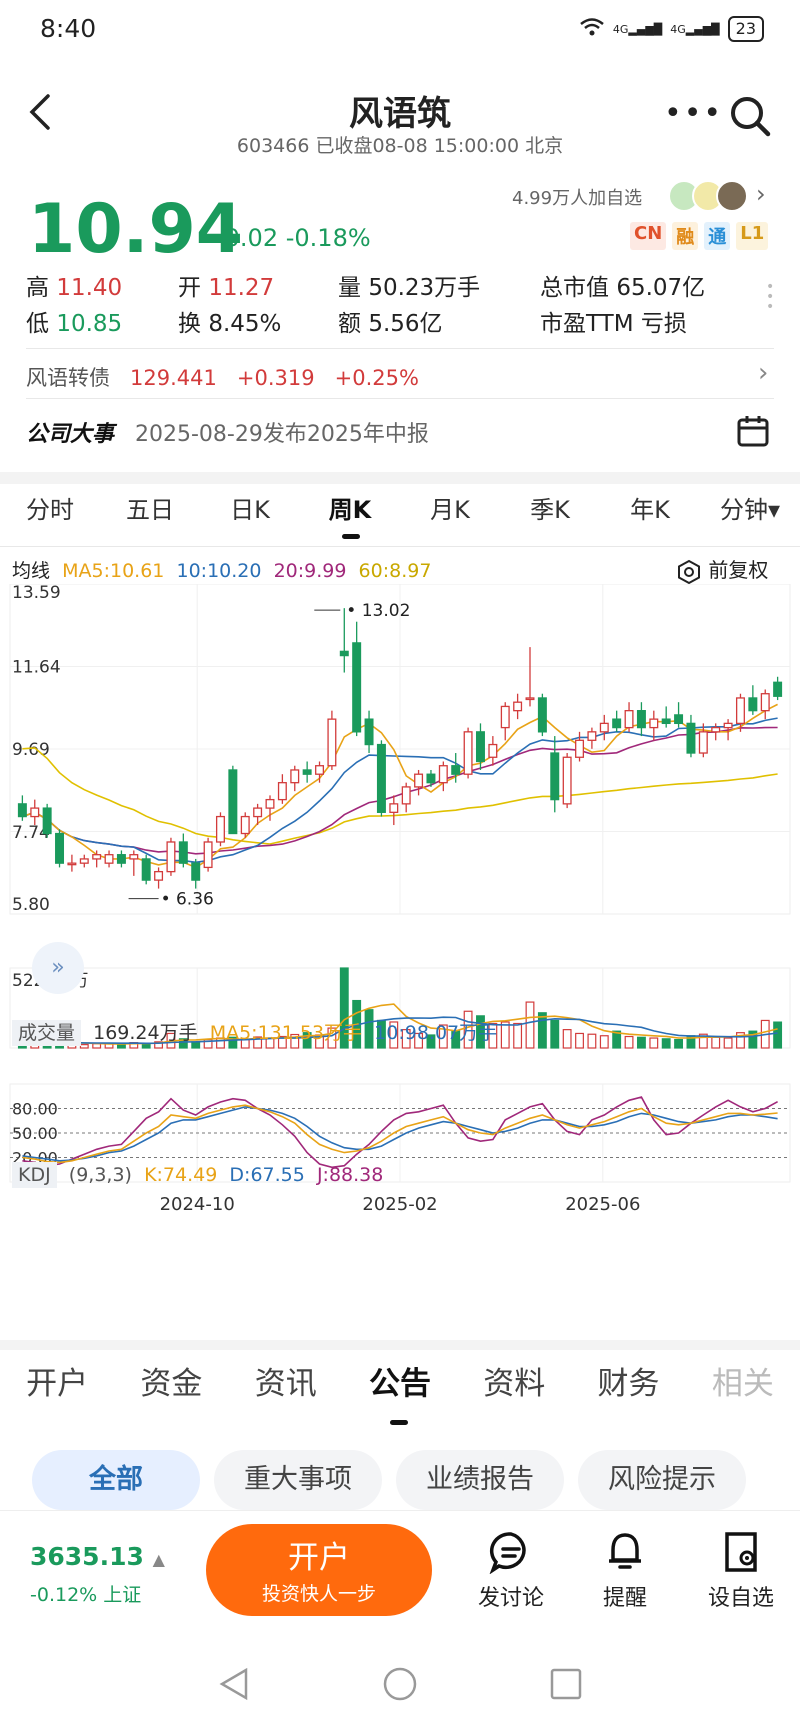 This screenshot has width=800, height=1731. Describe the element at coordinates (57, 1384) in the screenshot. I see `tab-open-account: 开户` at that location.